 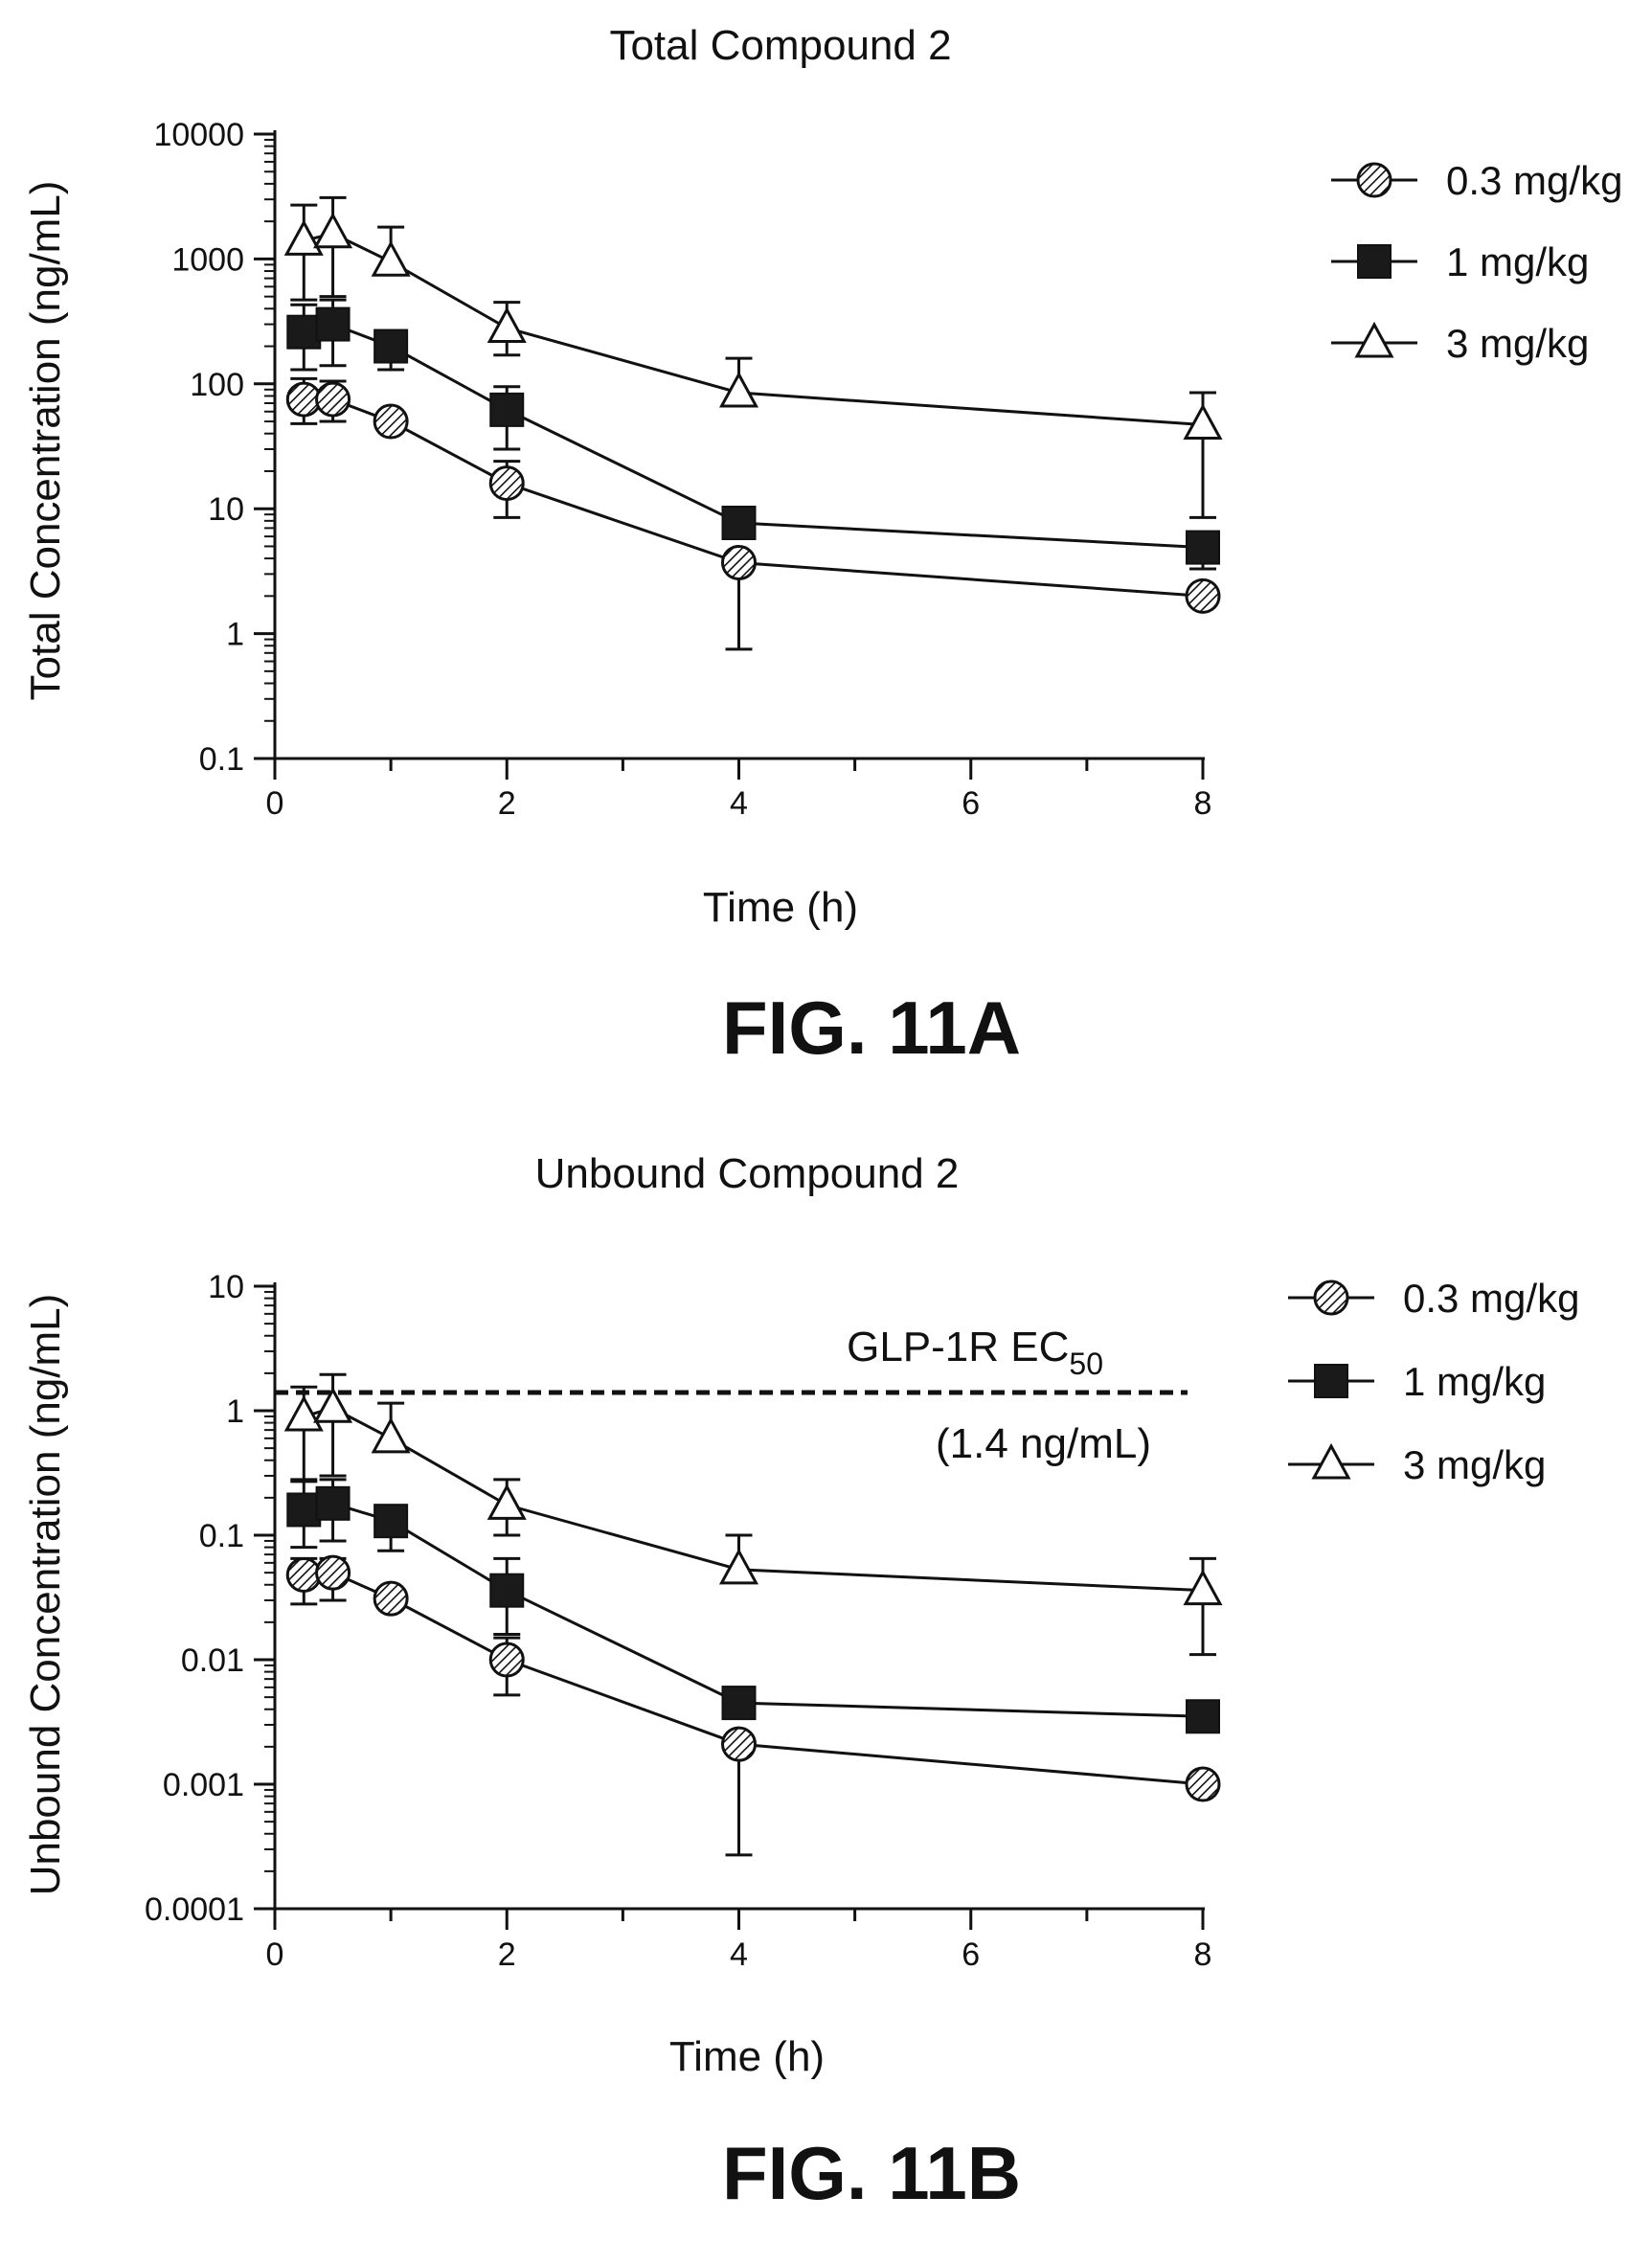 I want to click on y-tick-label: 100, so click(x=217, y=385).